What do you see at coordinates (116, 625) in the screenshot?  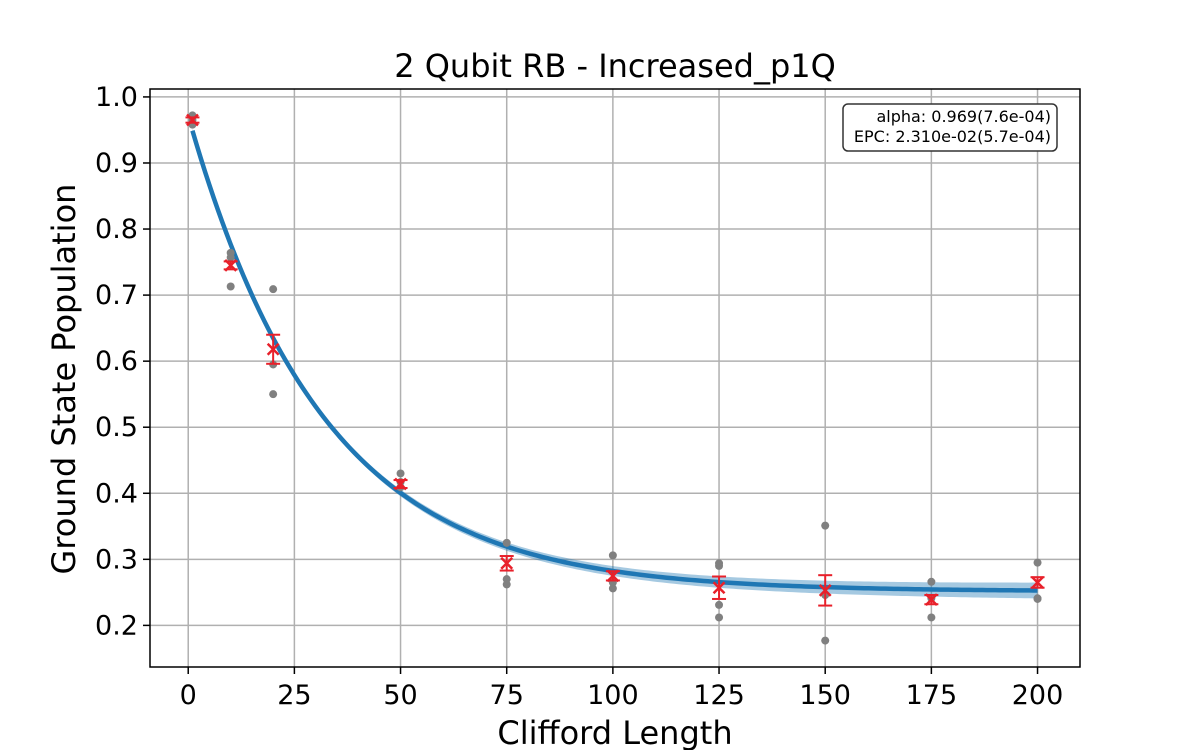 I see `y-tick-label: 0.2` at bounding box center [116, 625].